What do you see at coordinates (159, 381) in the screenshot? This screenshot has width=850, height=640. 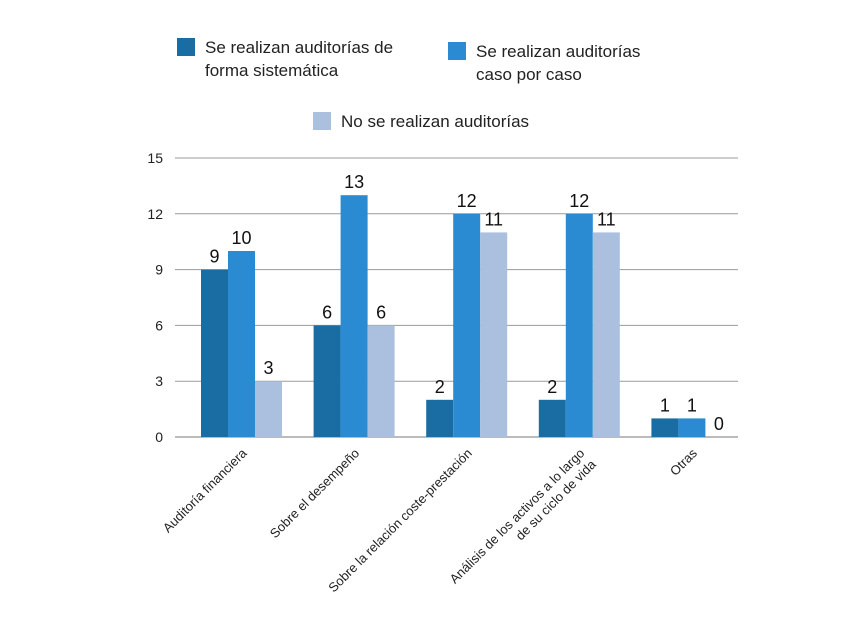 I see `y-tick-label: 3` at bounding box center [159, 381].